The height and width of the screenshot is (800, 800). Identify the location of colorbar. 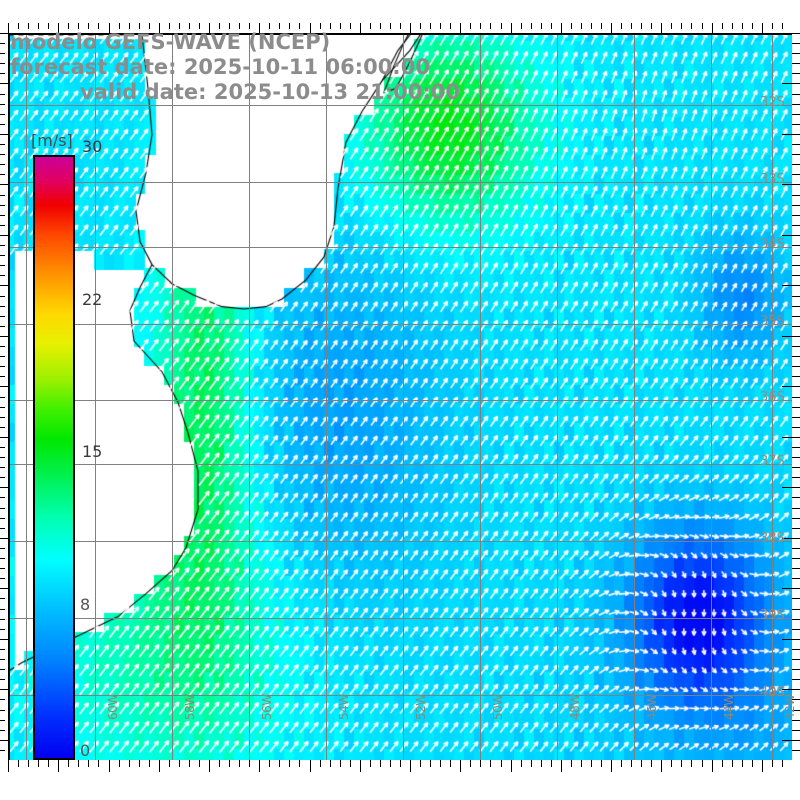
(54, 457).